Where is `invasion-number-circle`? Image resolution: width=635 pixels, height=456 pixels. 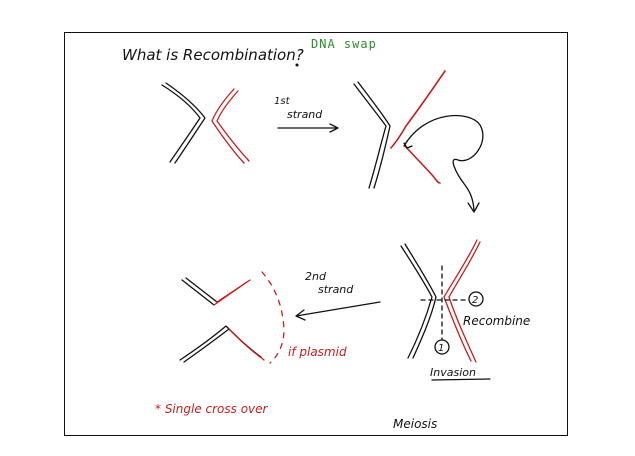 invasion-number-circle is located at coordinates (442, 347).